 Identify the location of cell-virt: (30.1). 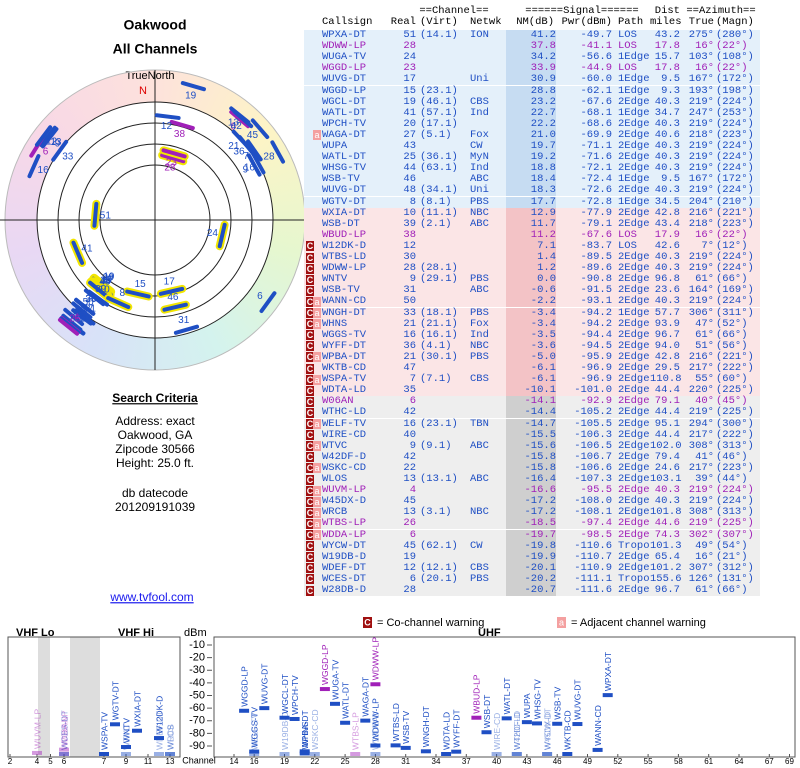
(439, 356).